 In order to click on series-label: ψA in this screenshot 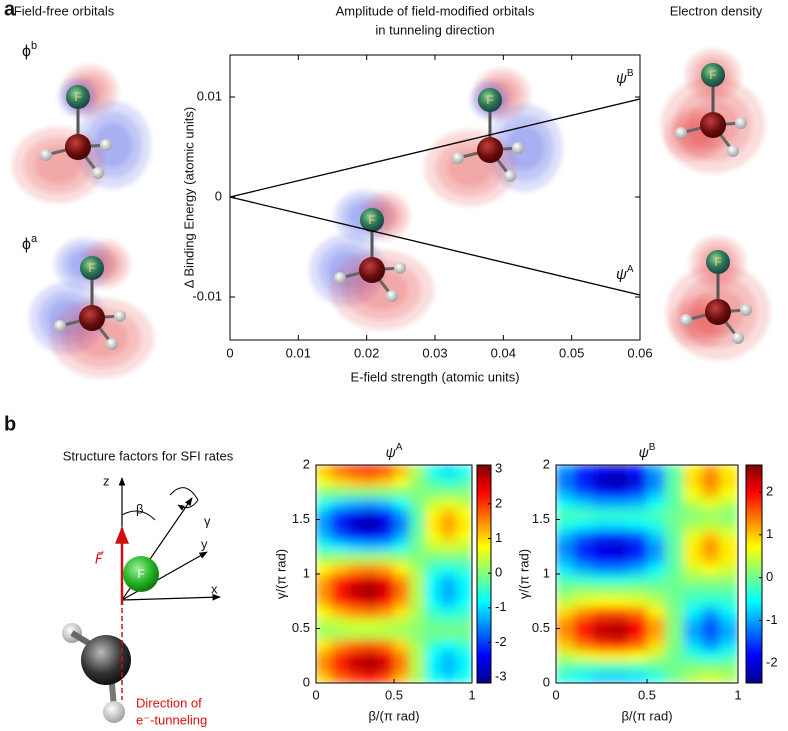, I will do `click(625, 273)`.